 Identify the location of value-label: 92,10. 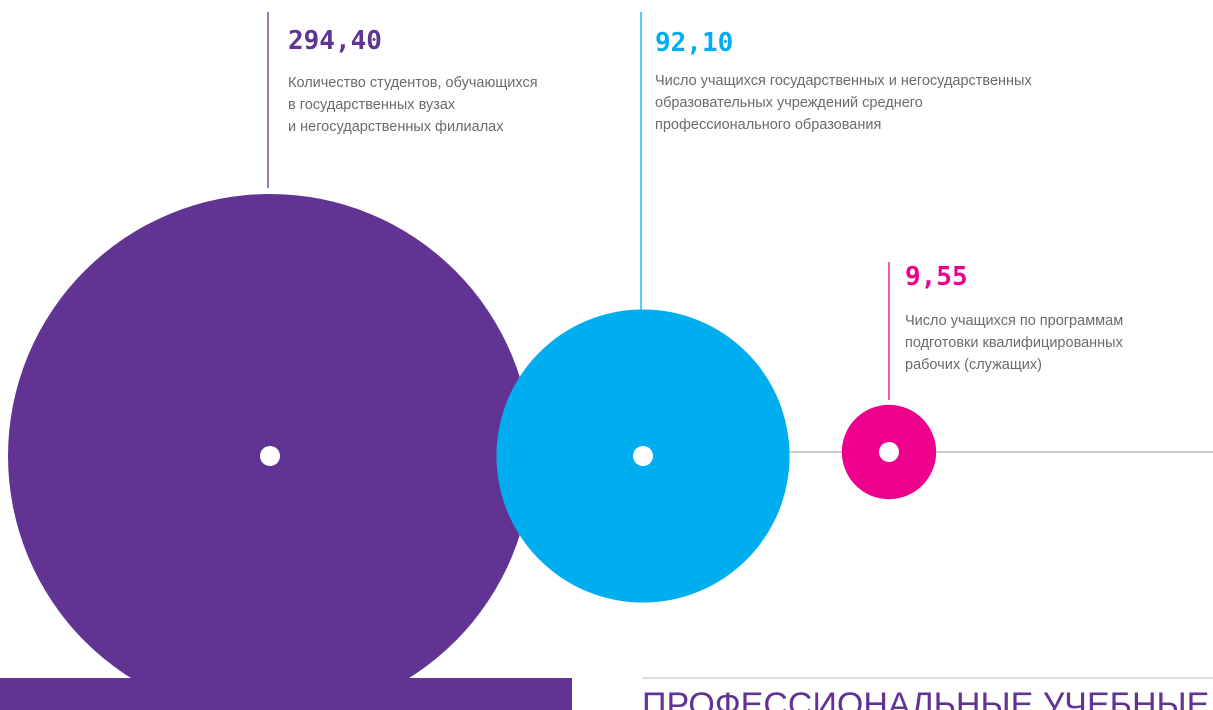
(694, 43).